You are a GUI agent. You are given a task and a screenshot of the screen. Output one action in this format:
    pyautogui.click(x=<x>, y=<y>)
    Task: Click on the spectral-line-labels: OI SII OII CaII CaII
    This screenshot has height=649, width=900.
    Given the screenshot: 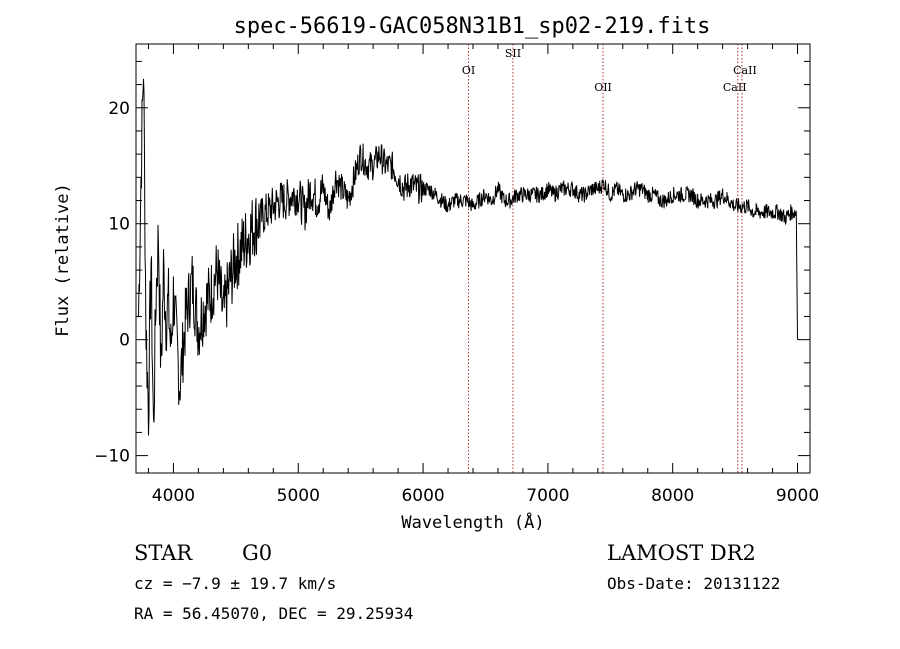 What is the action you would take?
    pyautogui.click(x=609, y=70)
    